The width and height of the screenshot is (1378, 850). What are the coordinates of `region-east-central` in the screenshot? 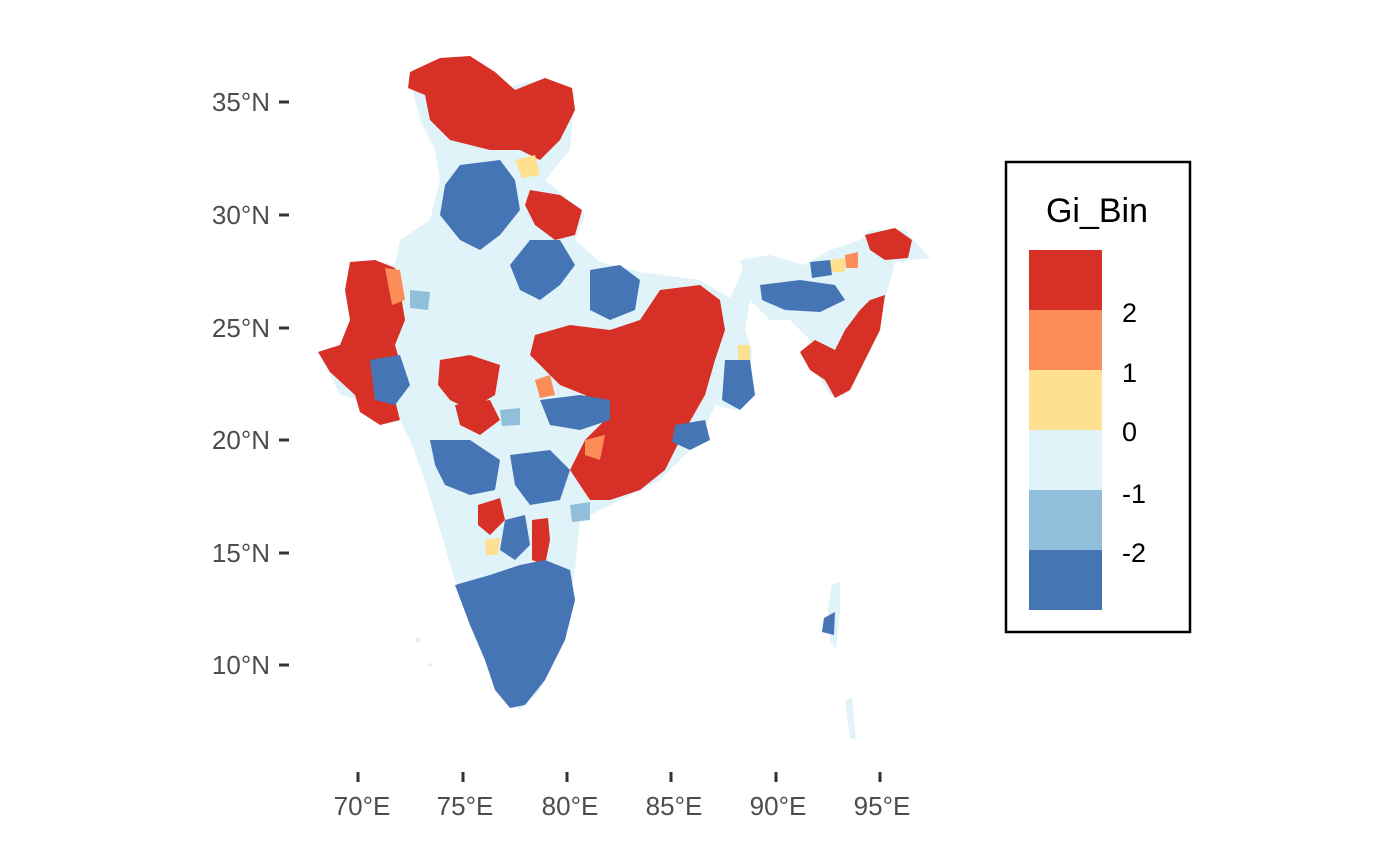 It's located at (627, 392).